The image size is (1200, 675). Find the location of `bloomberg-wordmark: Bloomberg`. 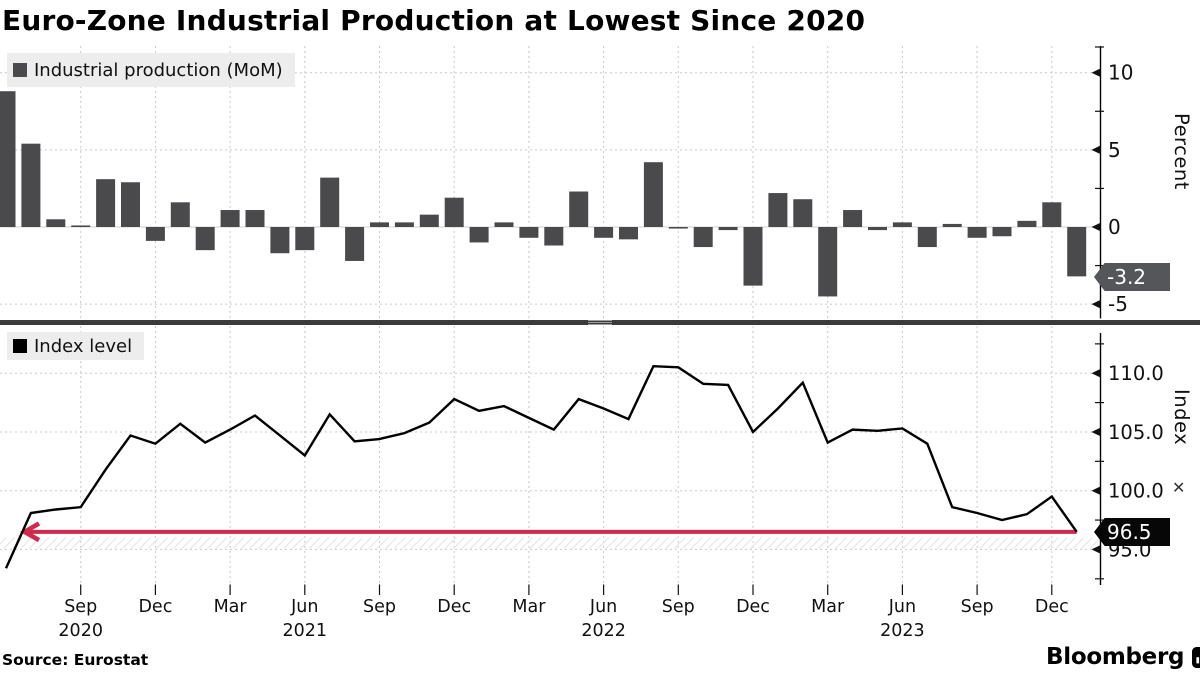

bloomberg-wordmark: Bloomberg is located at coordinates (1115, 657).